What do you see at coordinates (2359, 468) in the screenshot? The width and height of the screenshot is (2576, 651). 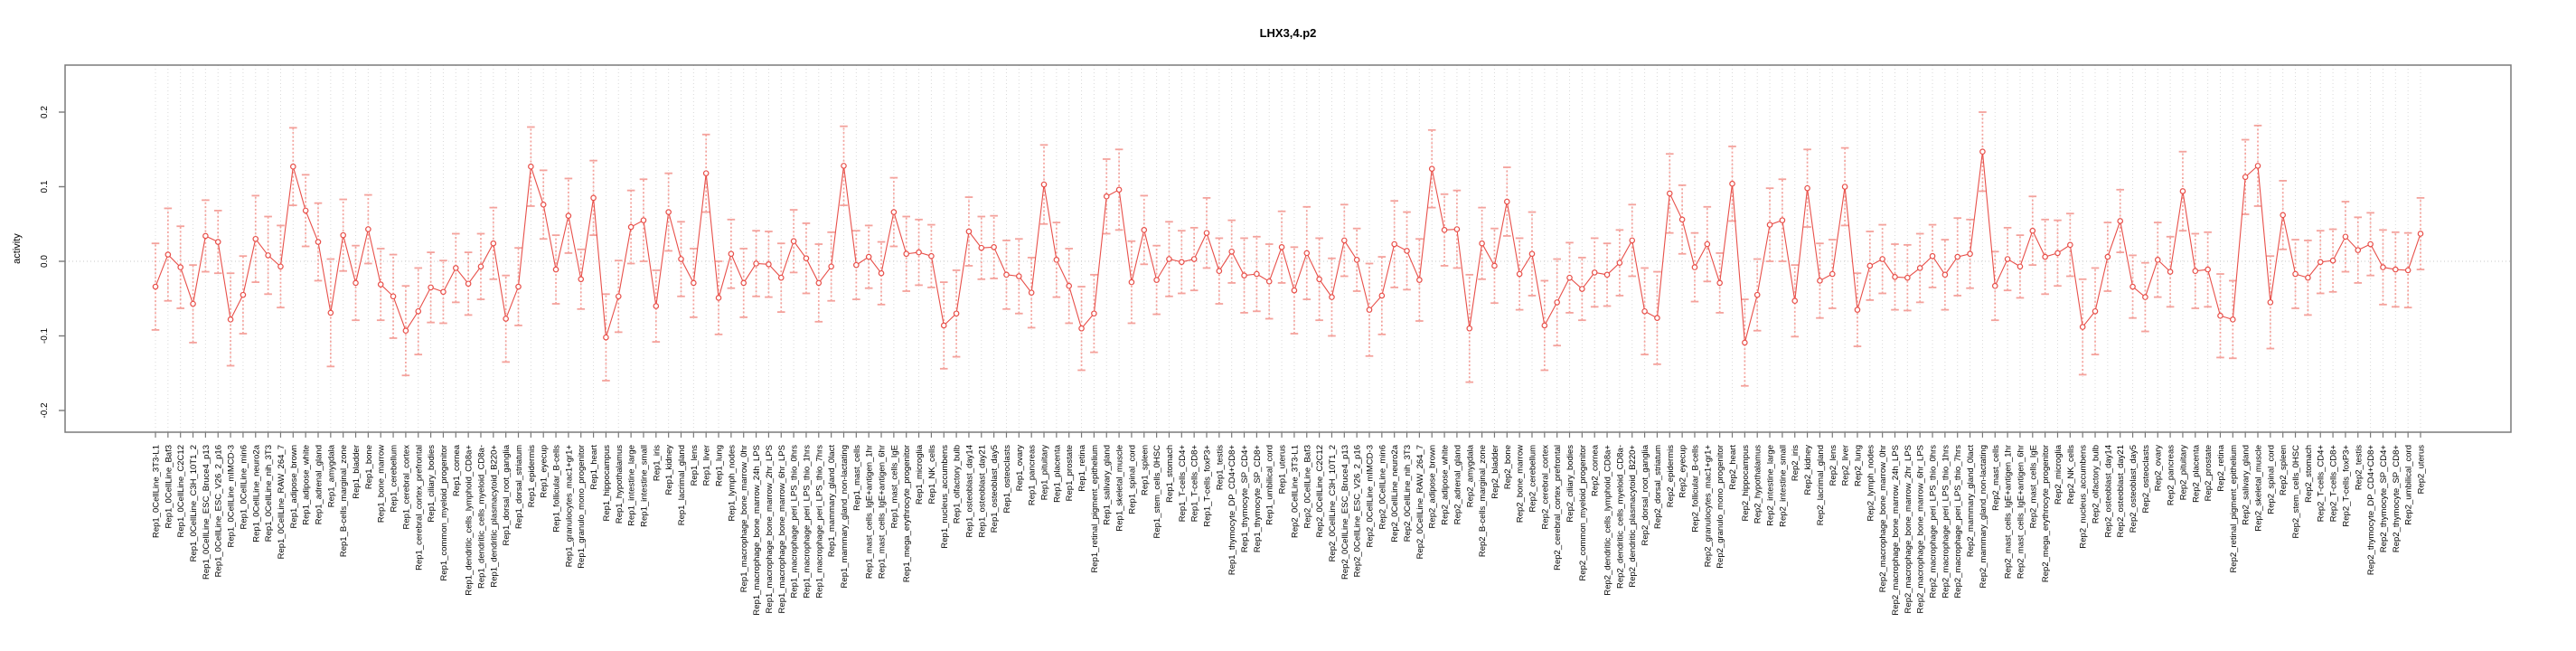 I see `x-tick-label: Rep2_testis` at bounding box center [2359, 468].